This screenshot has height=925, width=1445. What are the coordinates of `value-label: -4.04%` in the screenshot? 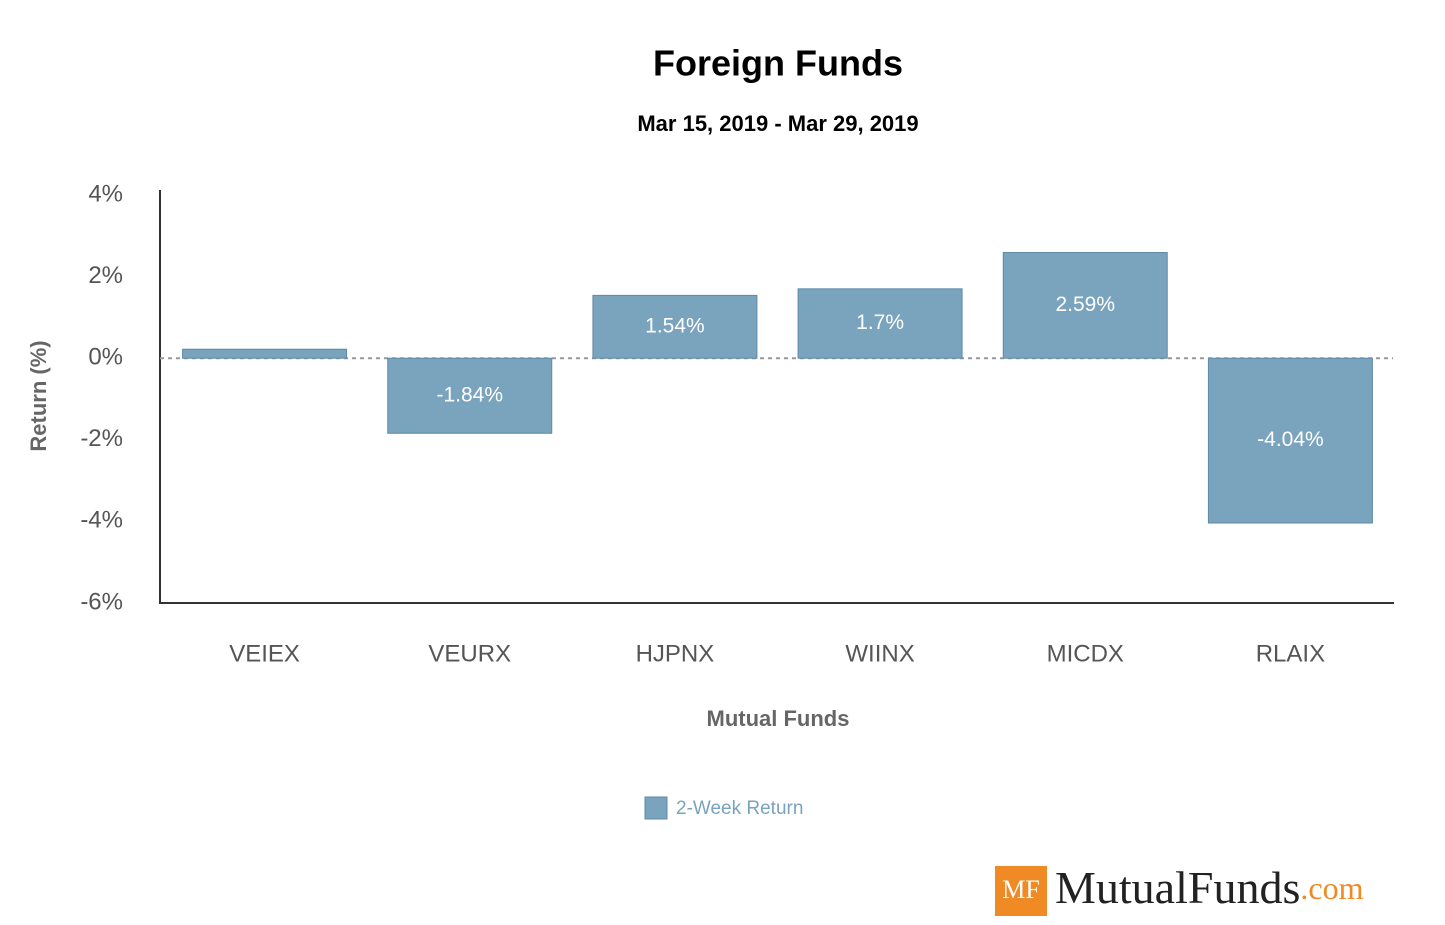 It's located at (1290, 439).